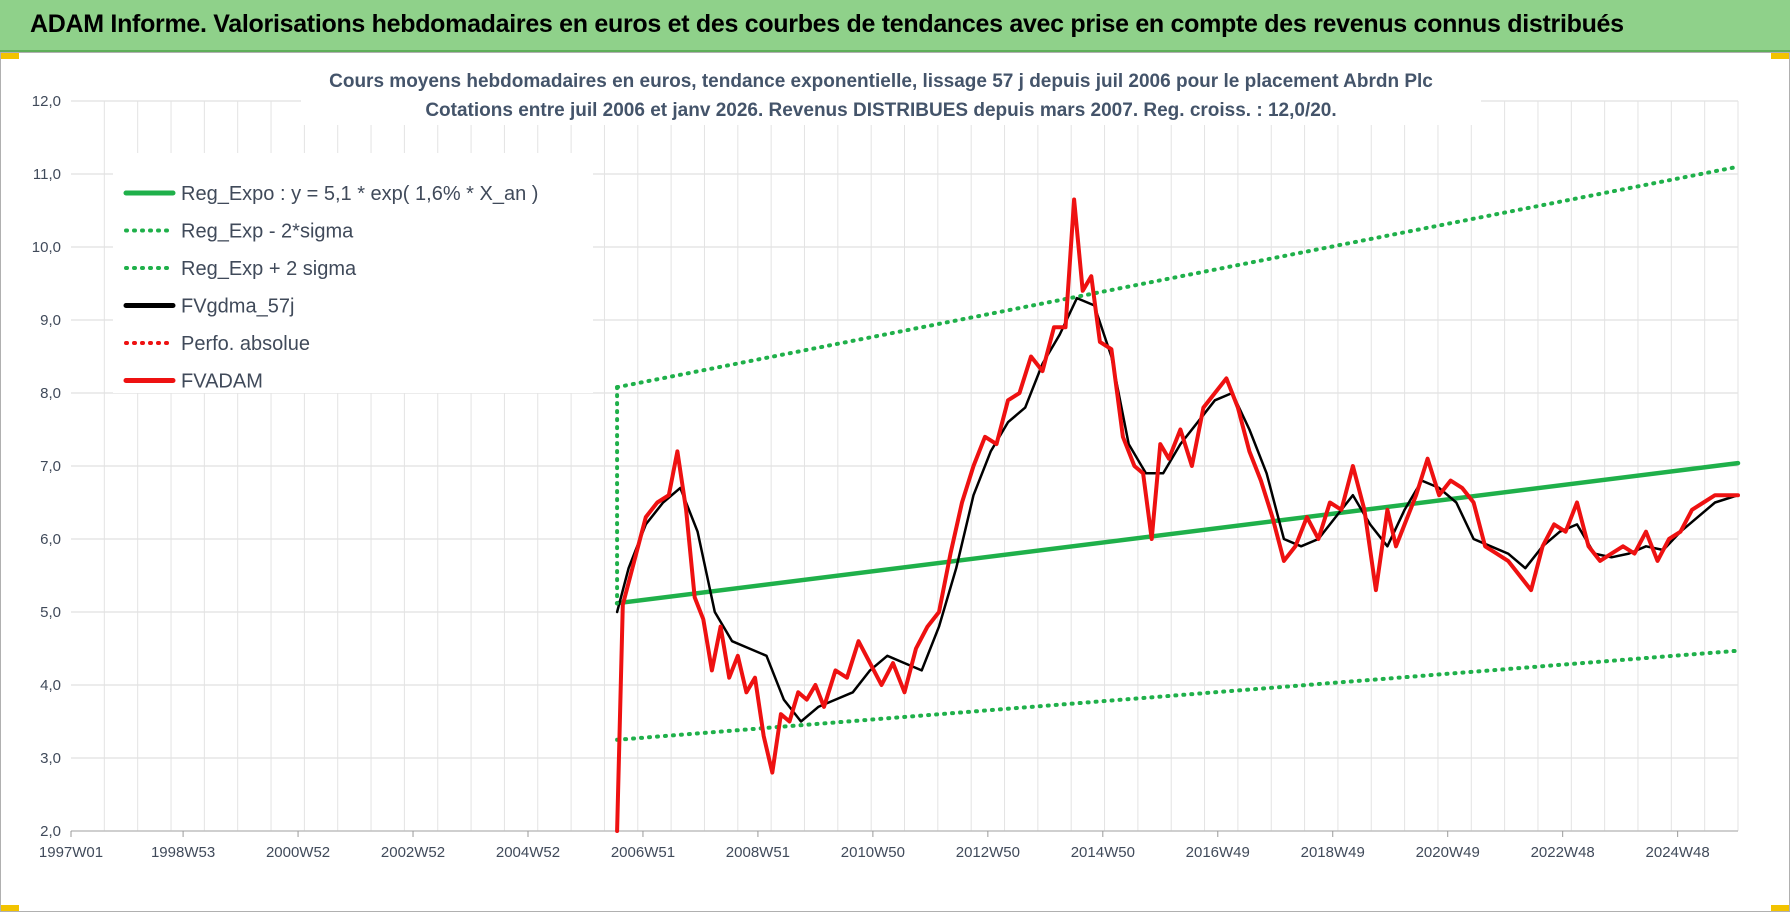  What do you see at coordinates (1218, 852) in the screenshot?
I see `x-tick-label: 2016W49` at bounding box center [1218, 852].